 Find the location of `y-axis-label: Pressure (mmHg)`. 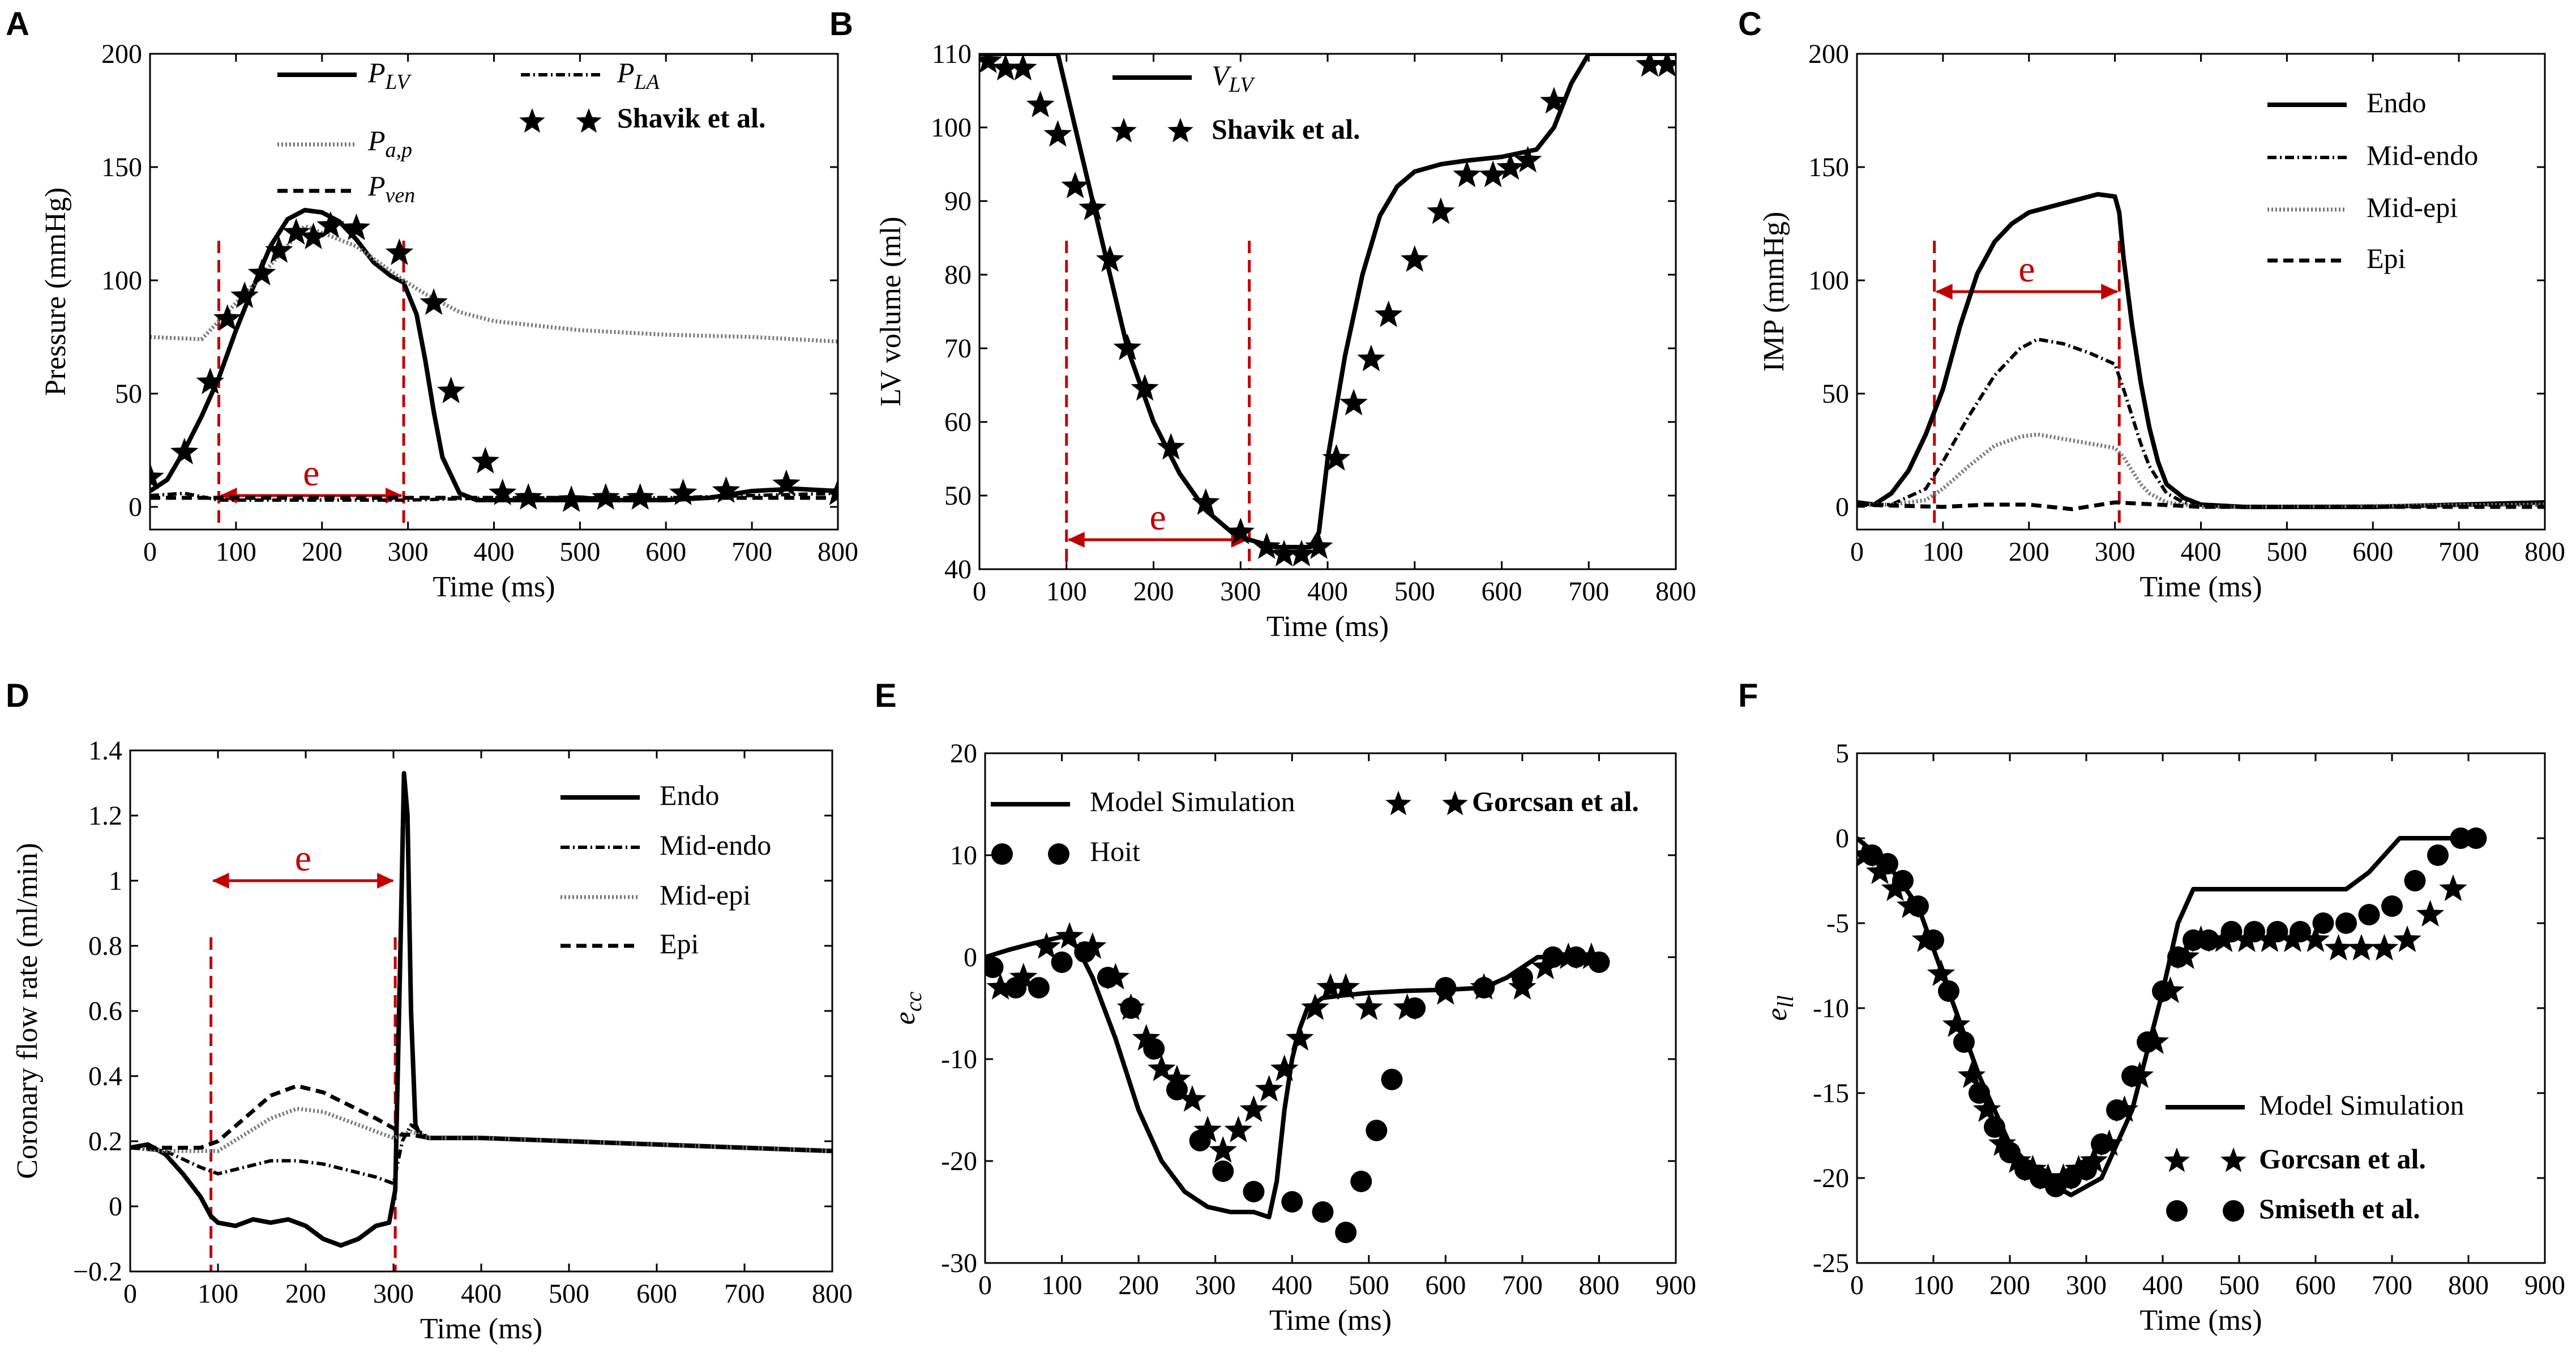

y-axis-label: Pressure (mmHg) is located at coordinates (56, 291).